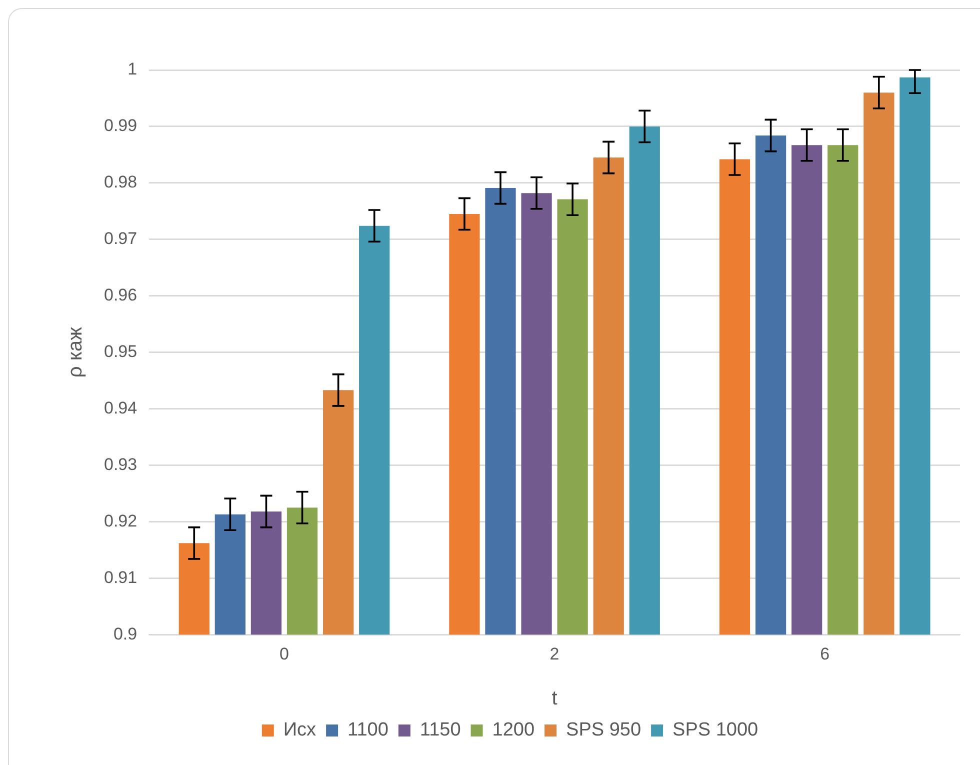  I want to click on legend-label: 1100, so click(368, 730).